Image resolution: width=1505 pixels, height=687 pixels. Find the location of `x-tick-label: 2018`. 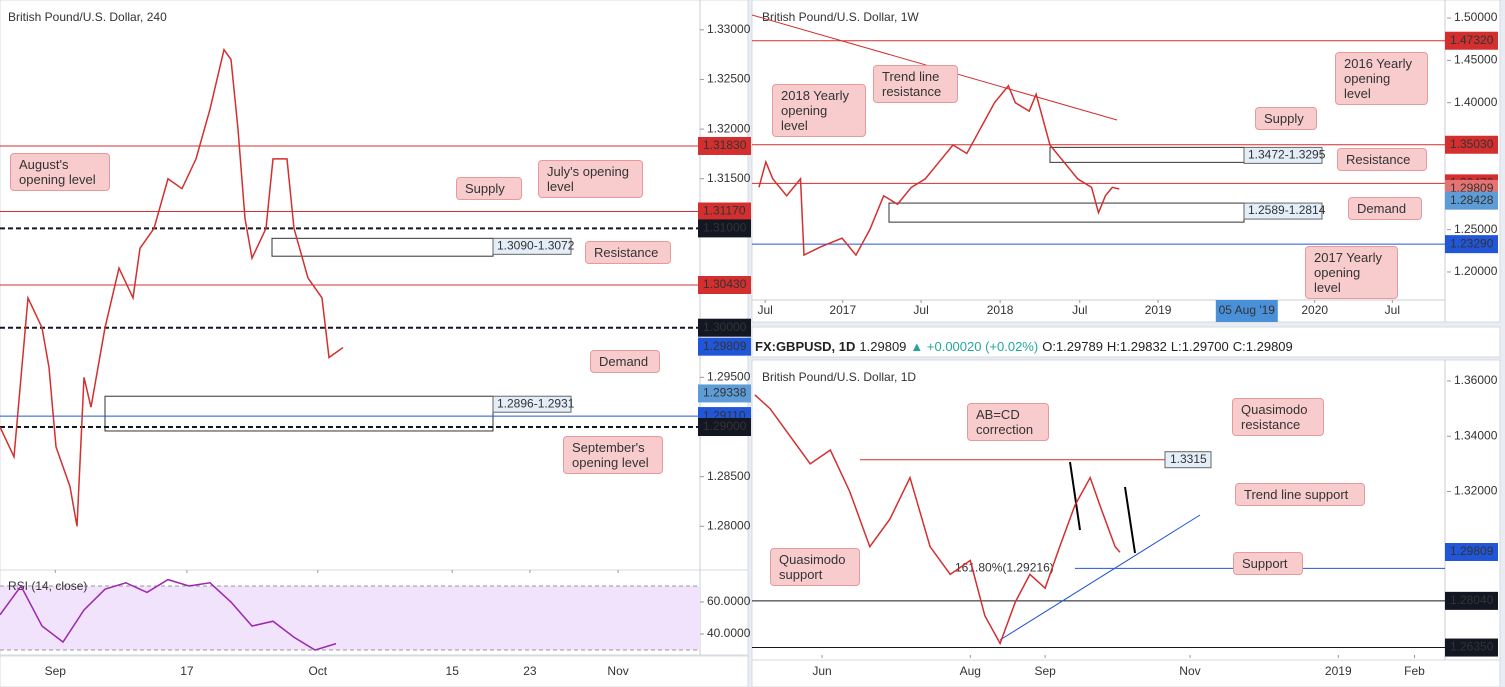

x-tick-label: 2018 is located at coordinates (1000, 310).